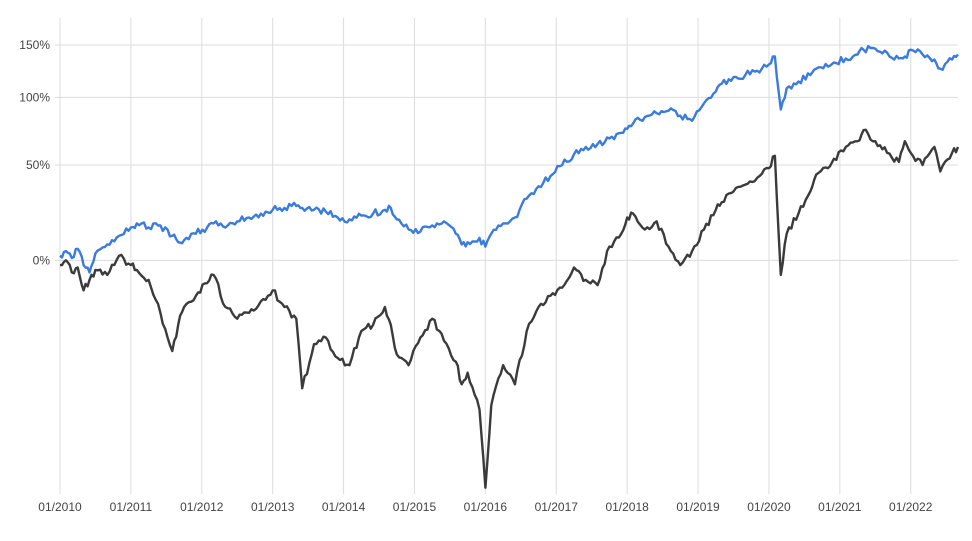 The width and height of the screenshot is (972, 541). What do you see at coordinates (34, 152) in the screenshot?
I see `y-axis-tick-labels: 0% 50% 100% 150%` at bounding box center [34, 152].